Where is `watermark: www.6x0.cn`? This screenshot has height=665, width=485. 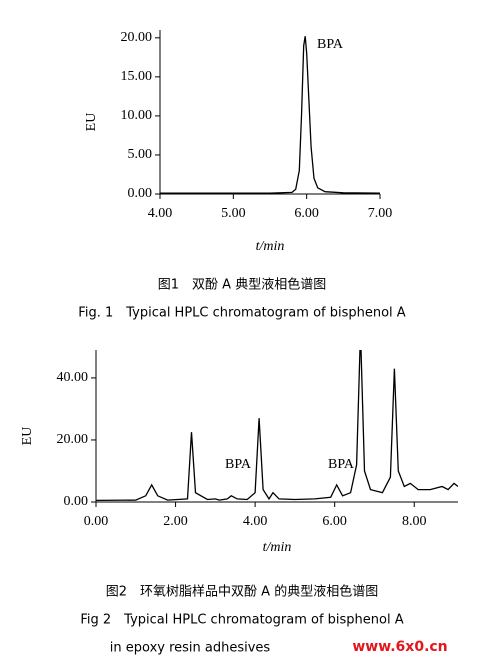 watermark: www.6x0.cn is located at coordinates (399, 647).